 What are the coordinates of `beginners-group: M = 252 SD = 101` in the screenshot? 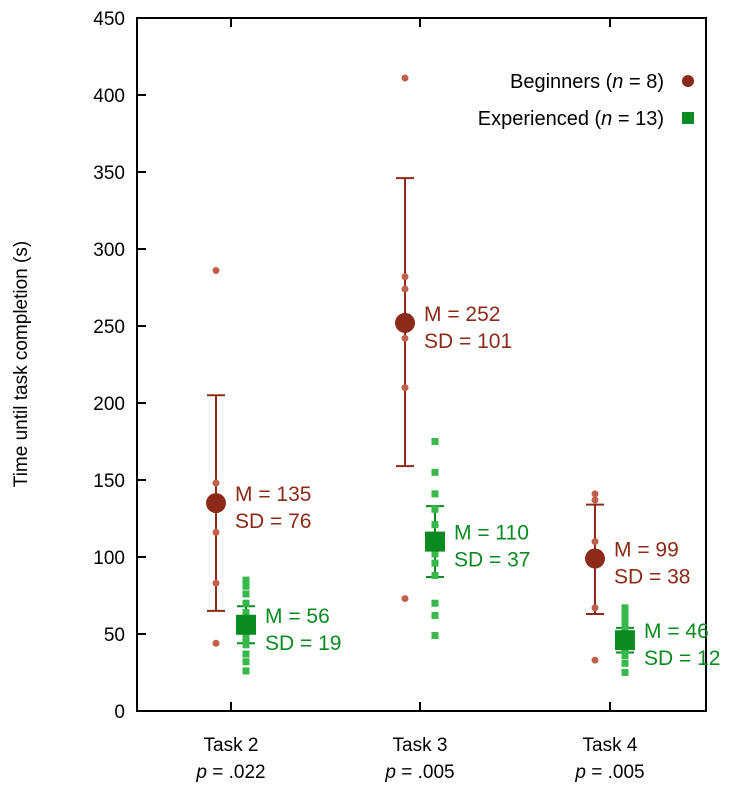 It's located at (453, 338).